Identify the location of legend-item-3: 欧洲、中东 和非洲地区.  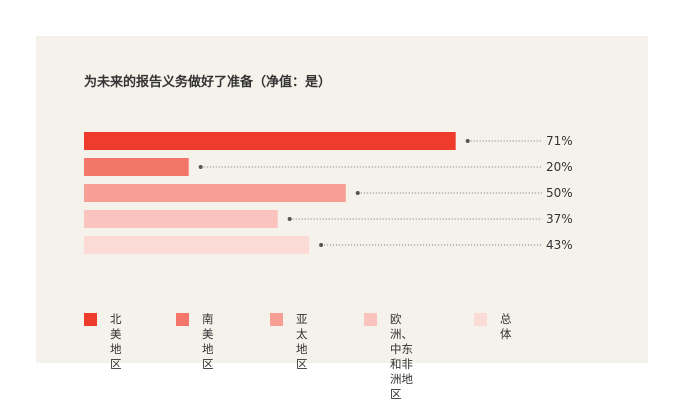
(388, 357).